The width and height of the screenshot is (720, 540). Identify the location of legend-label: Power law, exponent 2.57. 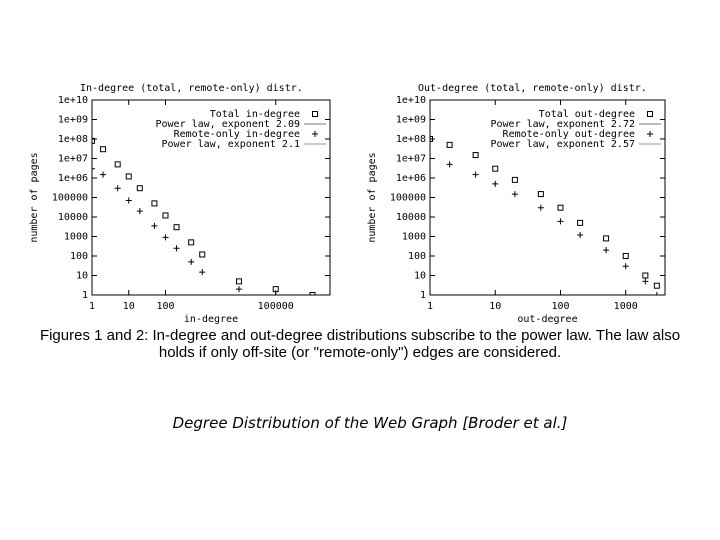
(563, 144).